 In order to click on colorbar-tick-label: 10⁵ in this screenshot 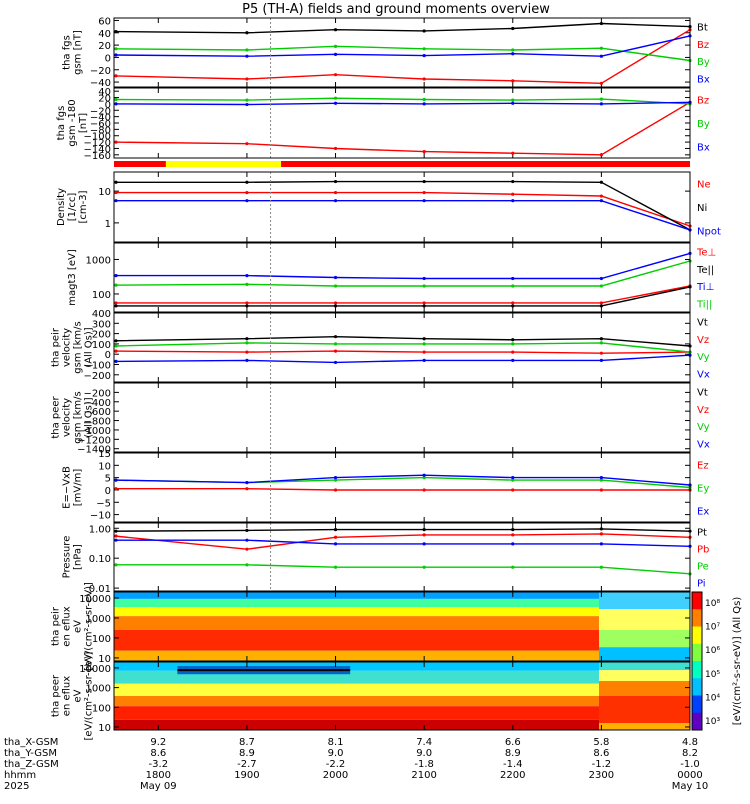, I will do `click(712, 675)`.